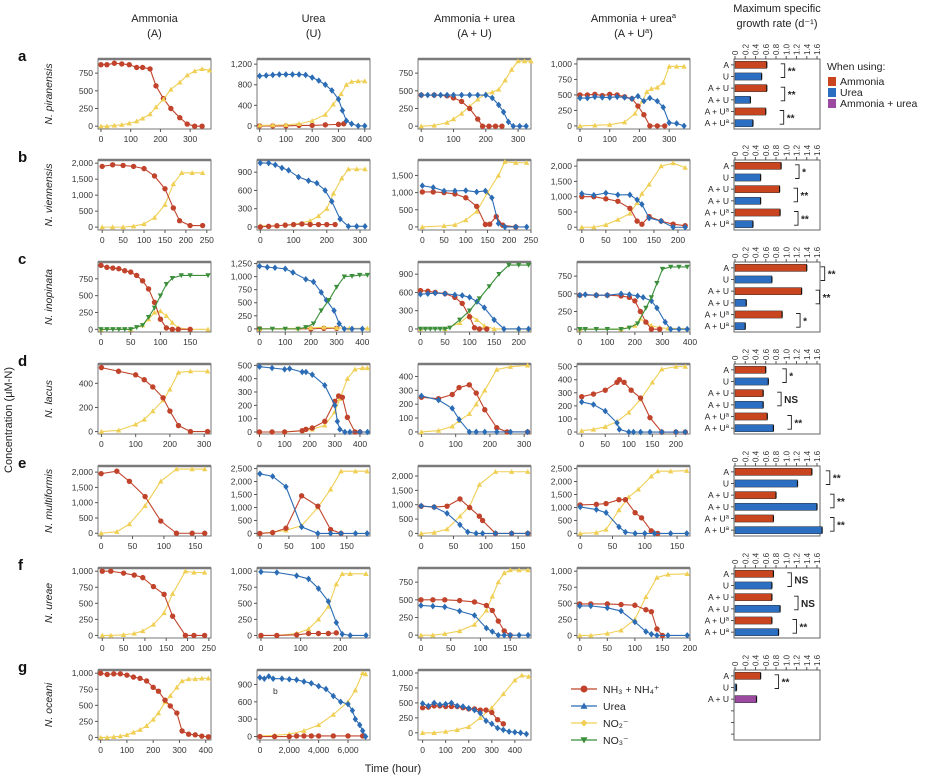  I want to click on bar-category-label: U, so click(726, 77).